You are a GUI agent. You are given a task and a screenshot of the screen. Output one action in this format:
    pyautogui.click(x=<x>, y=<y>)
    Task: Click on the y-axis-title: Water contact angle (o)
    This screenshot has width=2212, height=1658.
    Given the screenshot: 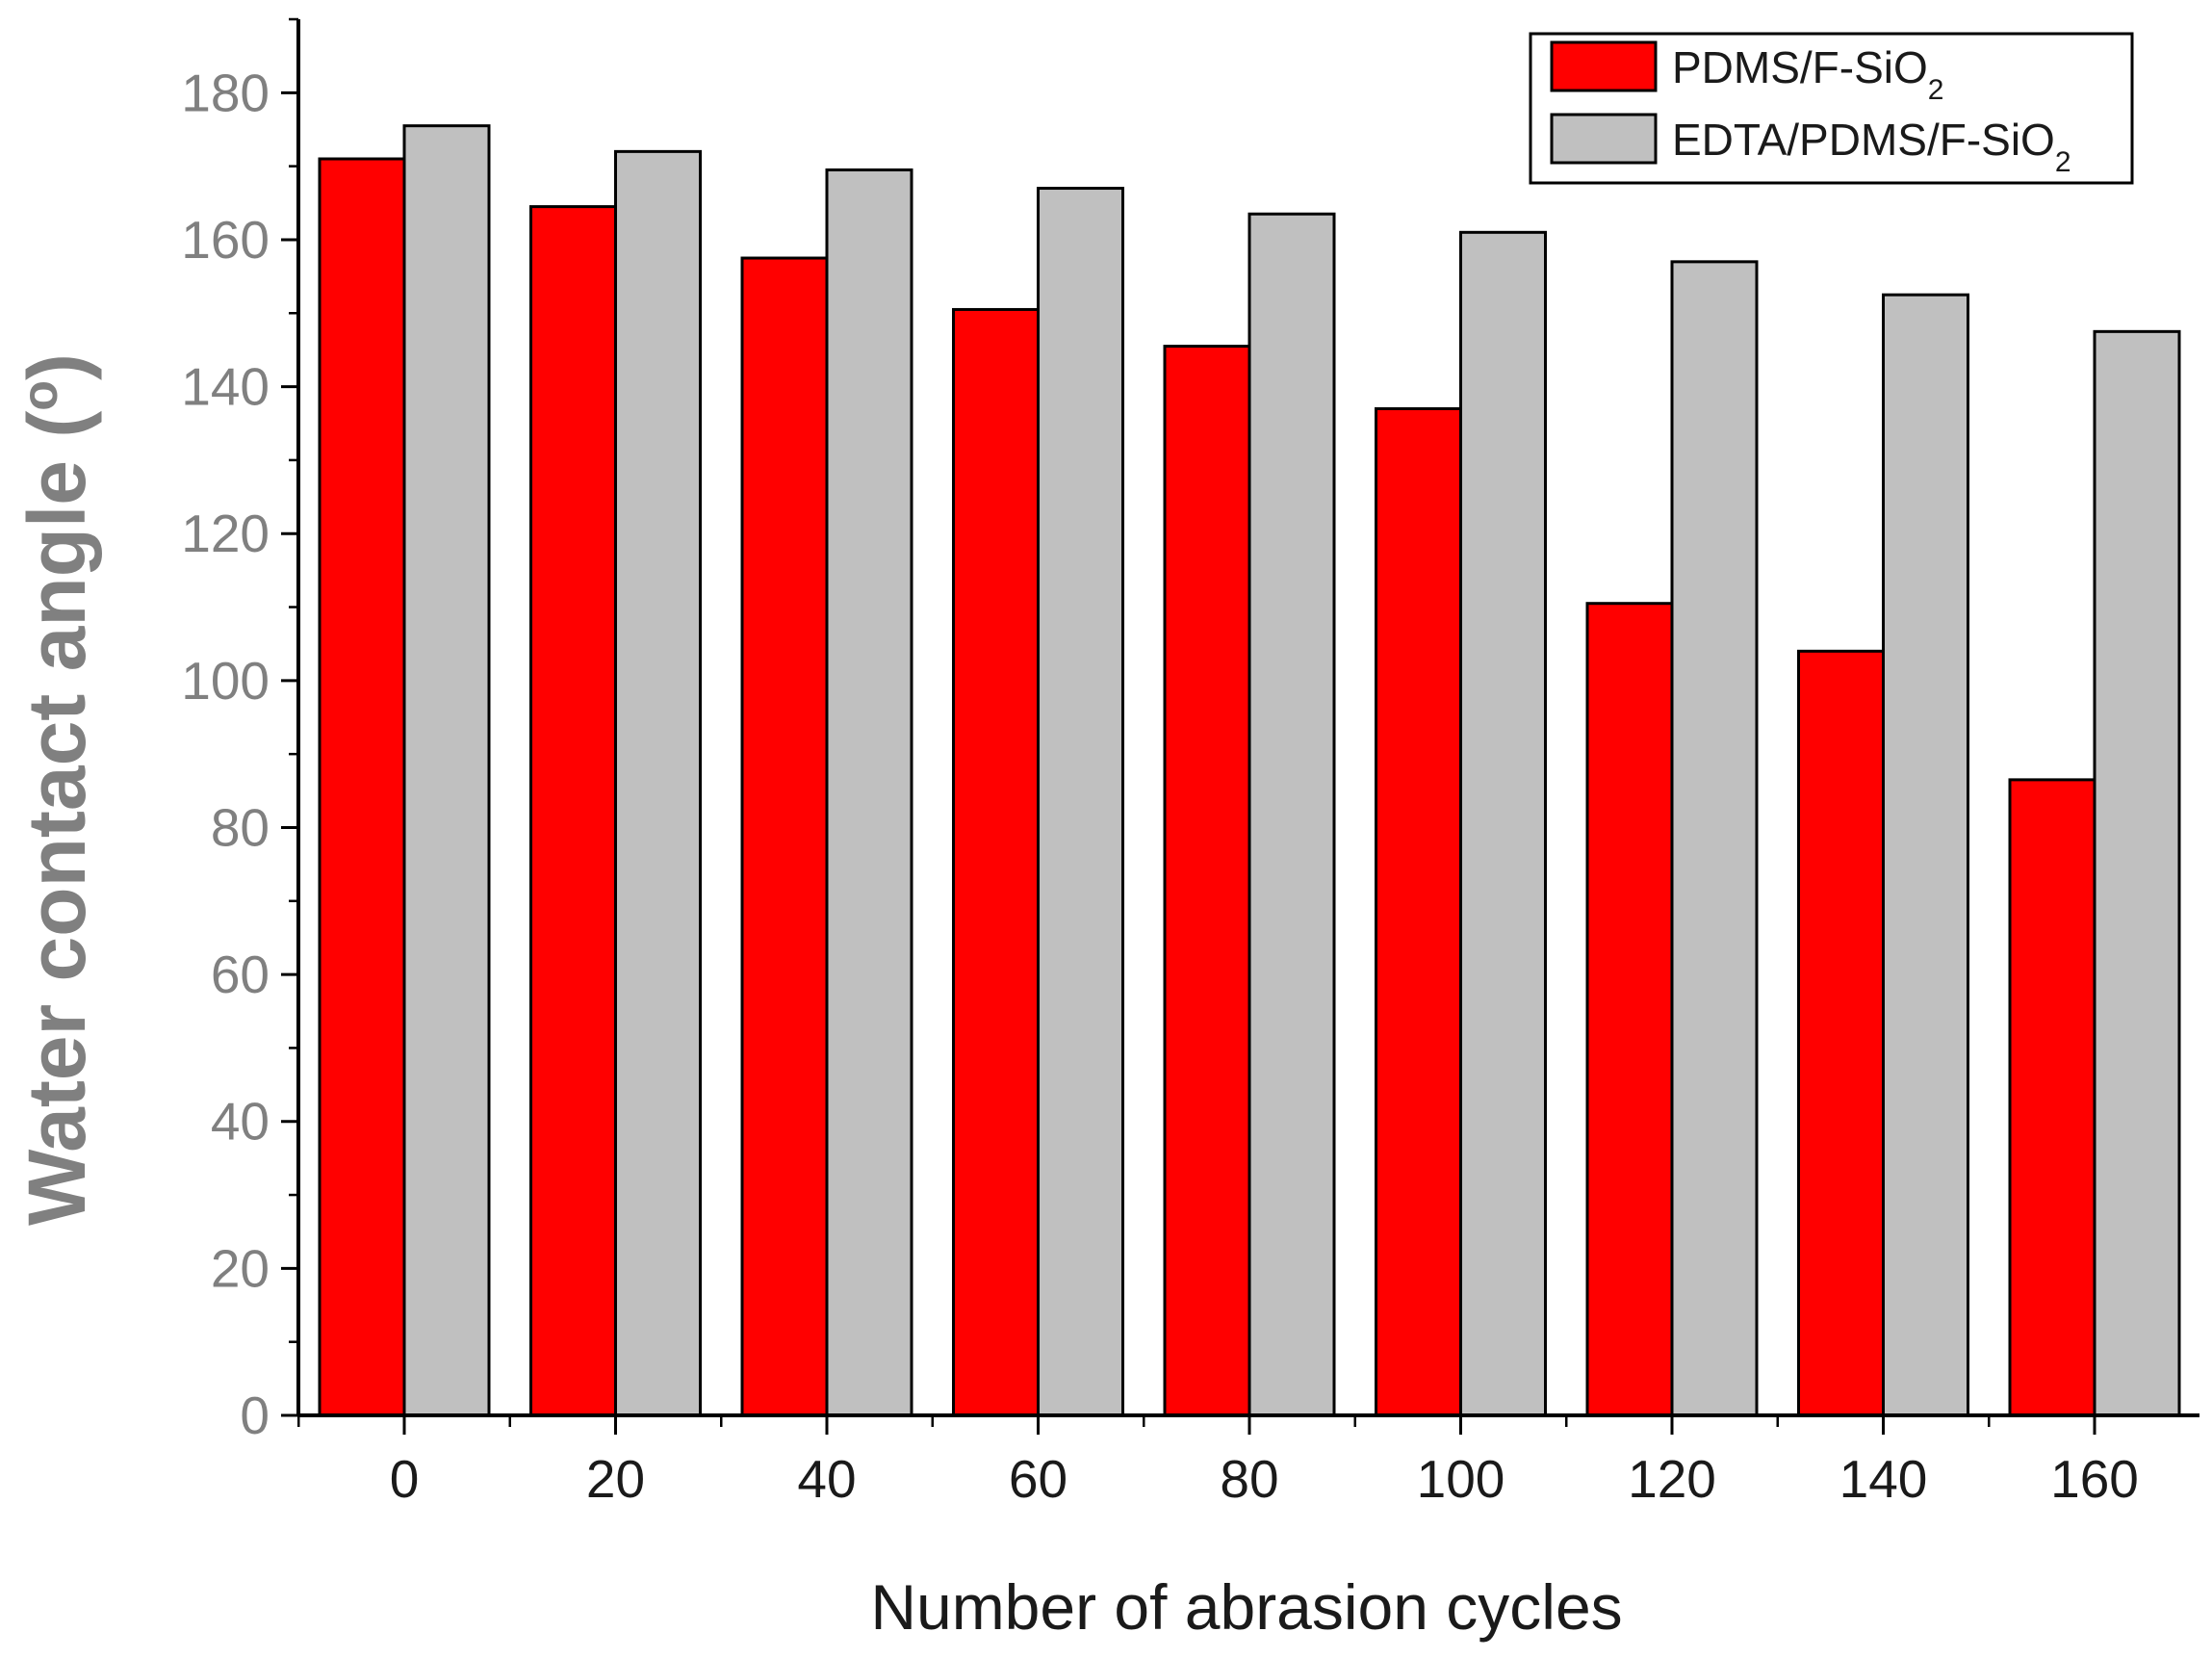 What is the action you would take?
    pyautogui.click(x=57, y=789)
    